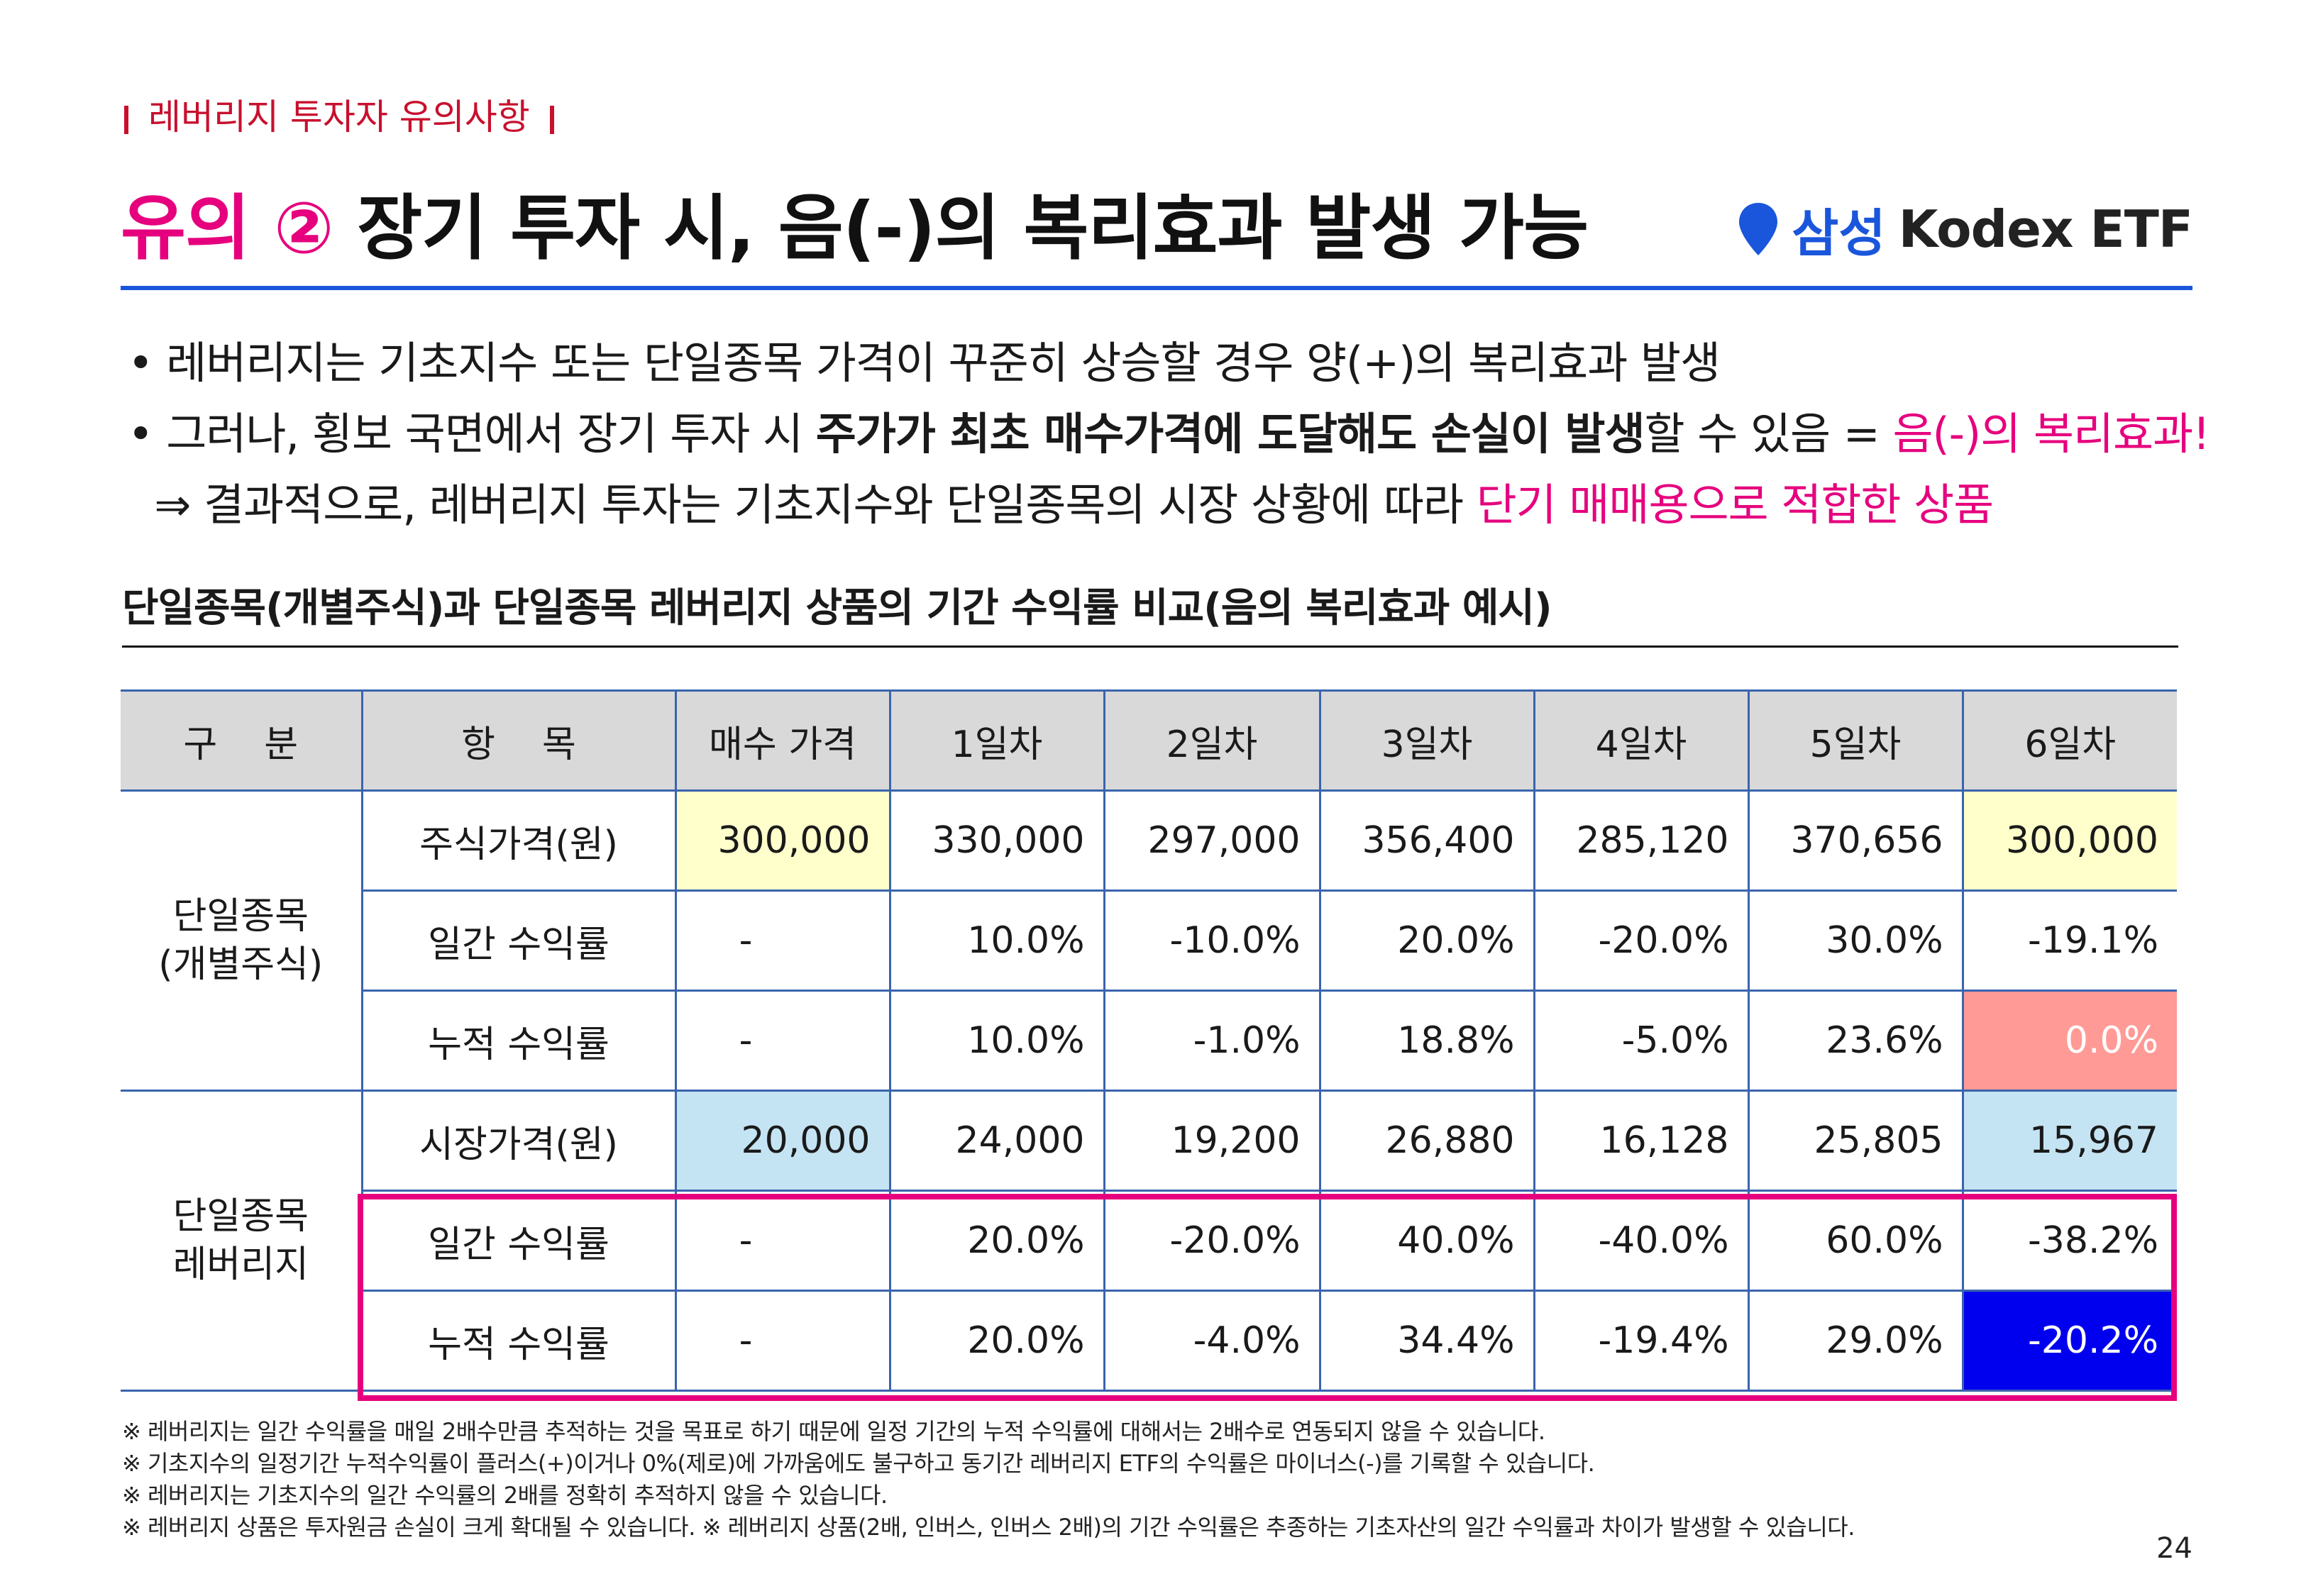 This screenshot has width=2306, height=1596. Describe the element at coordinates (519, 740) in the screenshot. I see `column-header: 항 목` at that location.